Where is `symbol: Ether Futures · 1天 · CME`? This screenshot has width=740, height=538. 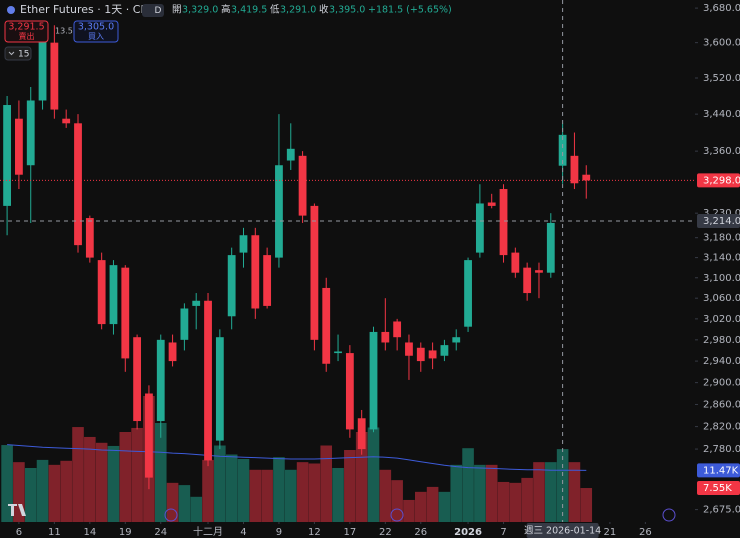
symbol: Ether Futures · 1天 · CME is located at coordinates (88, 9).